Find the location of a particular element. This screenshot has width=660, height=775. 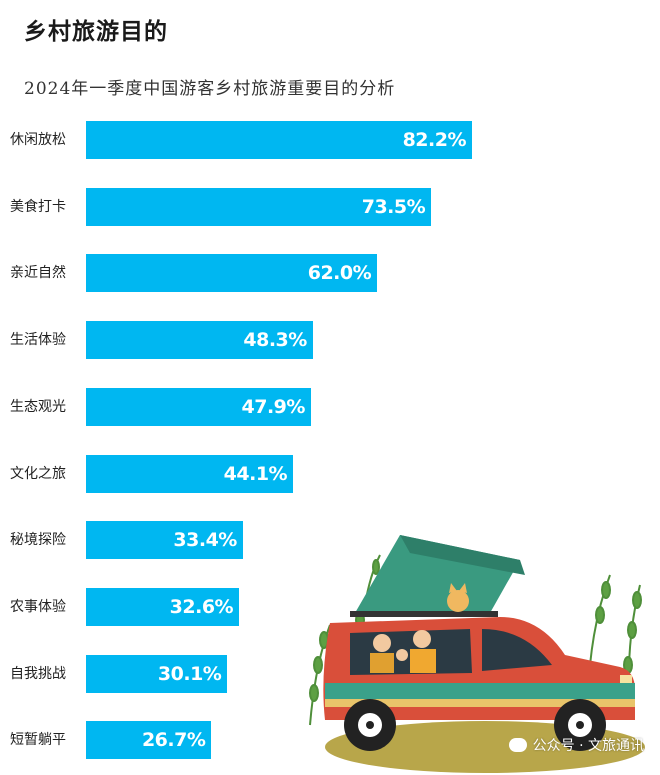

value-label: 48.3% is located at coordinates (275, 340).